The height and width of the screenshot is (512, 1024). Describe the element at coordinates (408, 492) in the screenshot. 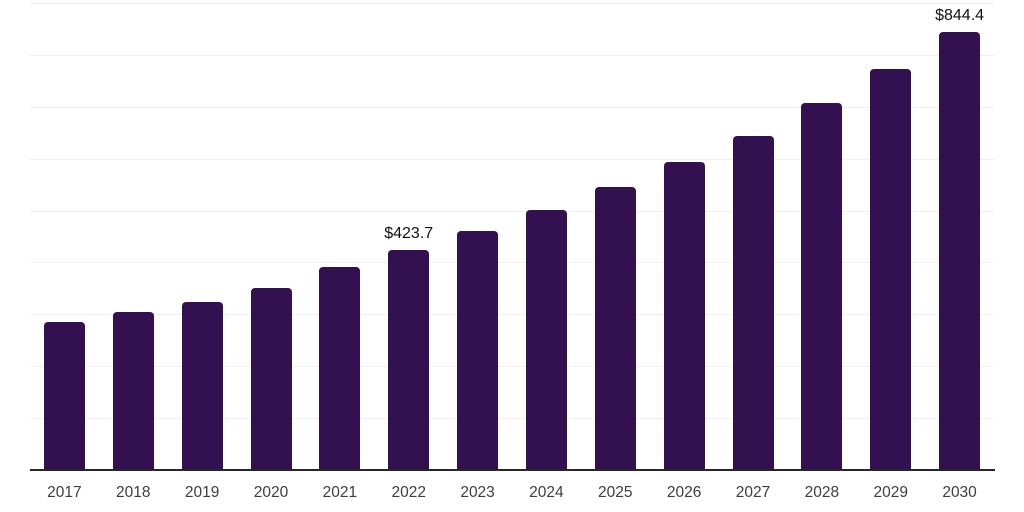

I see `x-tick-label-2022: 2022` at that location.